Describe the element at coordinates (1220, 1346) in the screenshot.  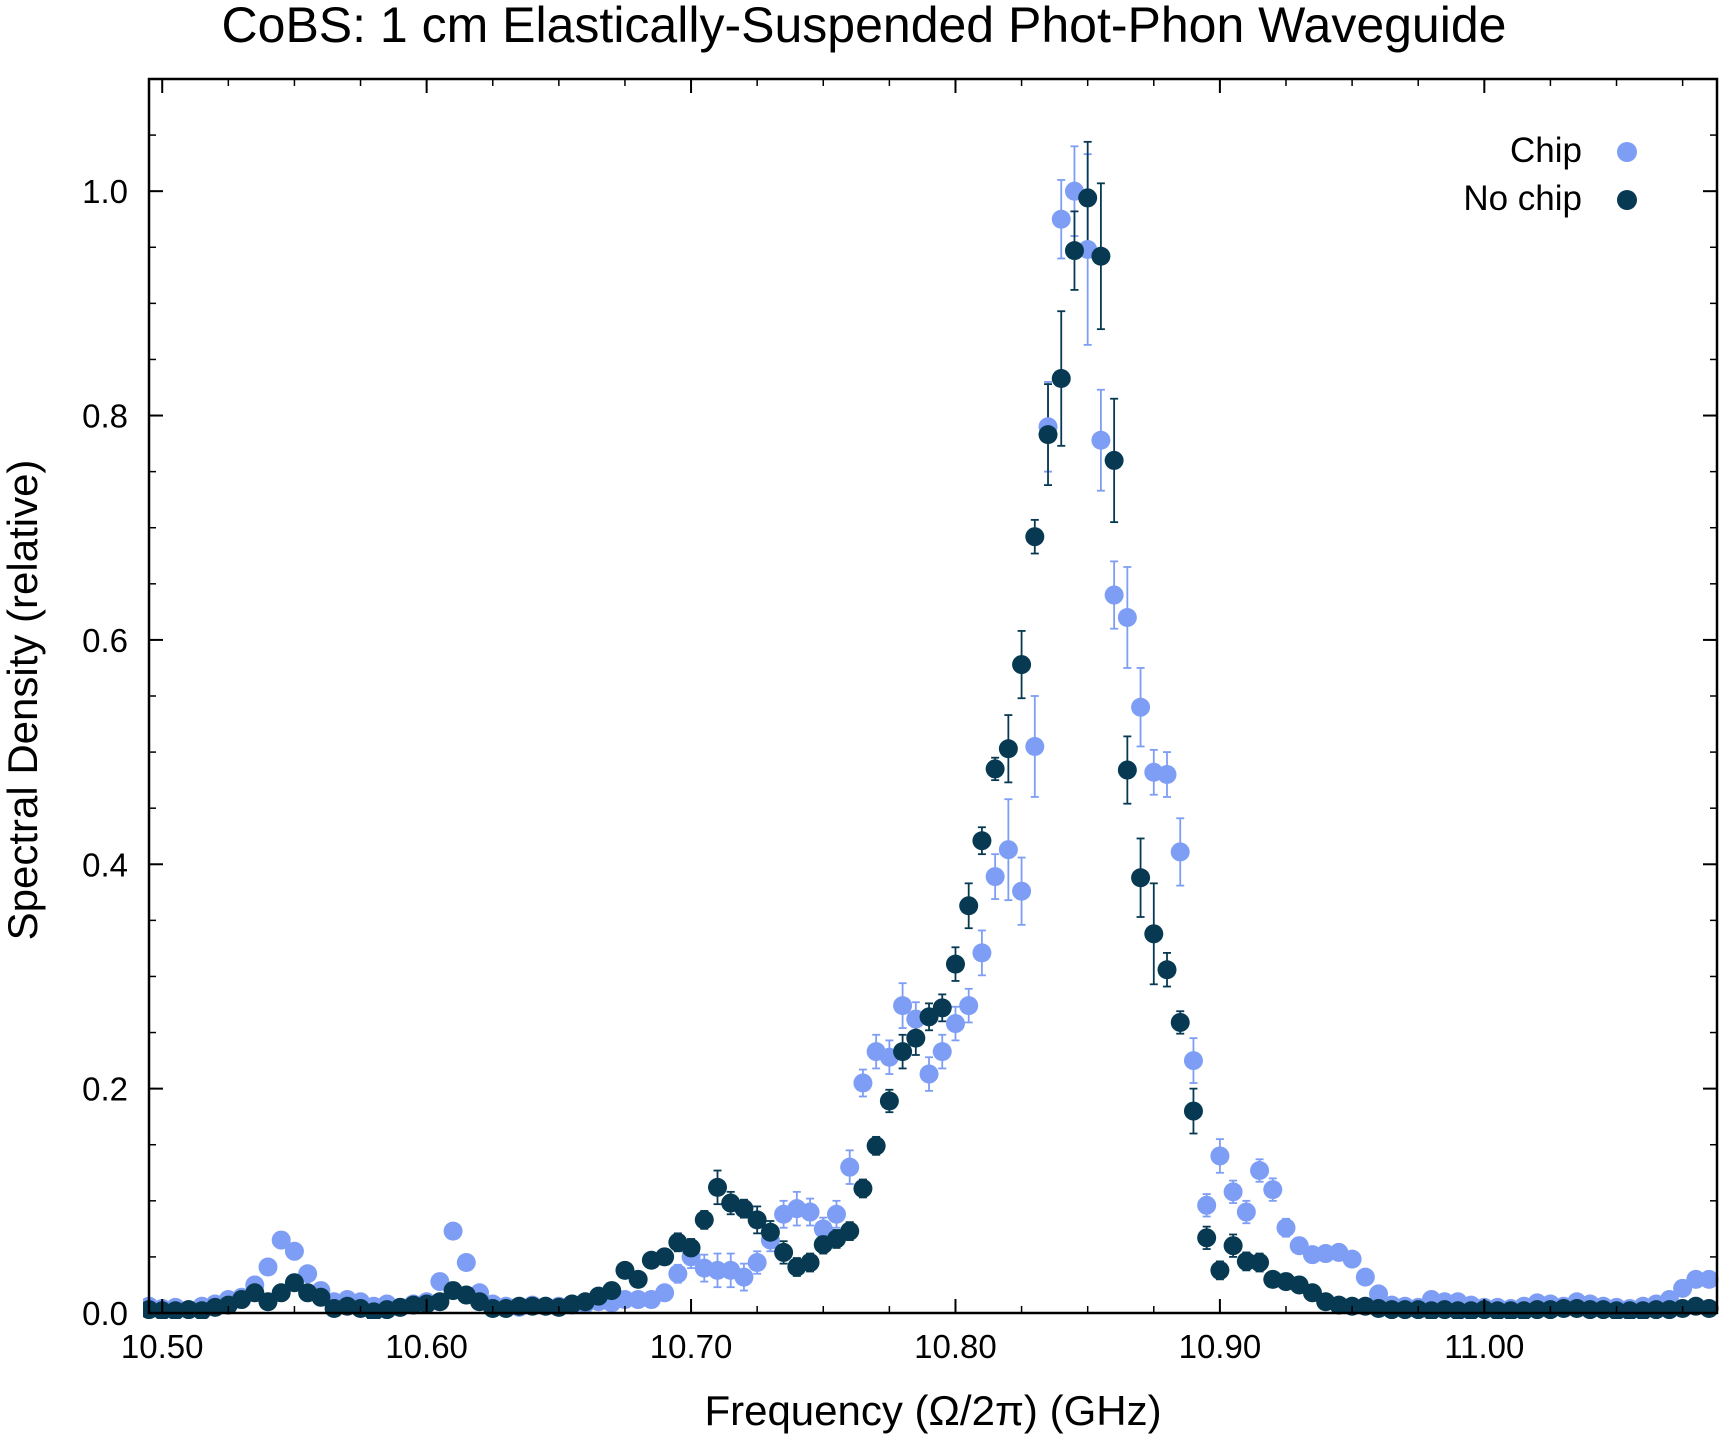
I see `x-tick-label: 10.90` at that location.